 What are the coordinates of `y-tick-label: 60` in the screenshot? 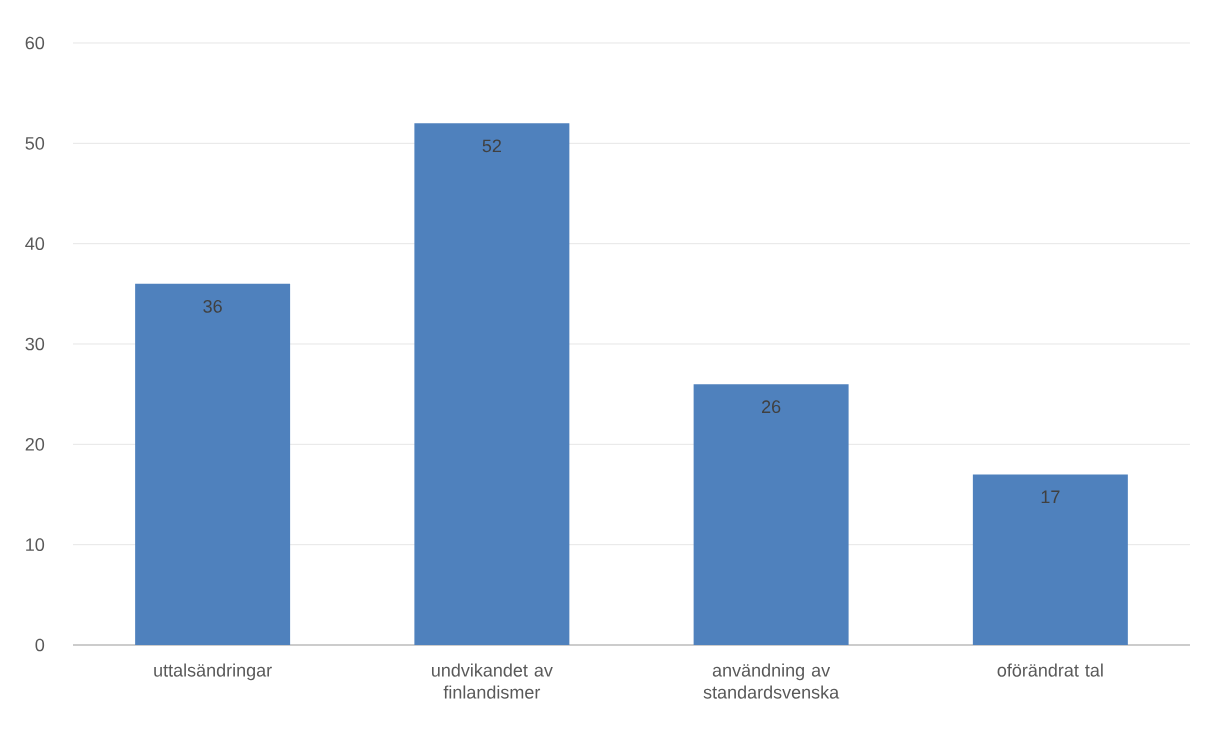 It's located at (35, 43).